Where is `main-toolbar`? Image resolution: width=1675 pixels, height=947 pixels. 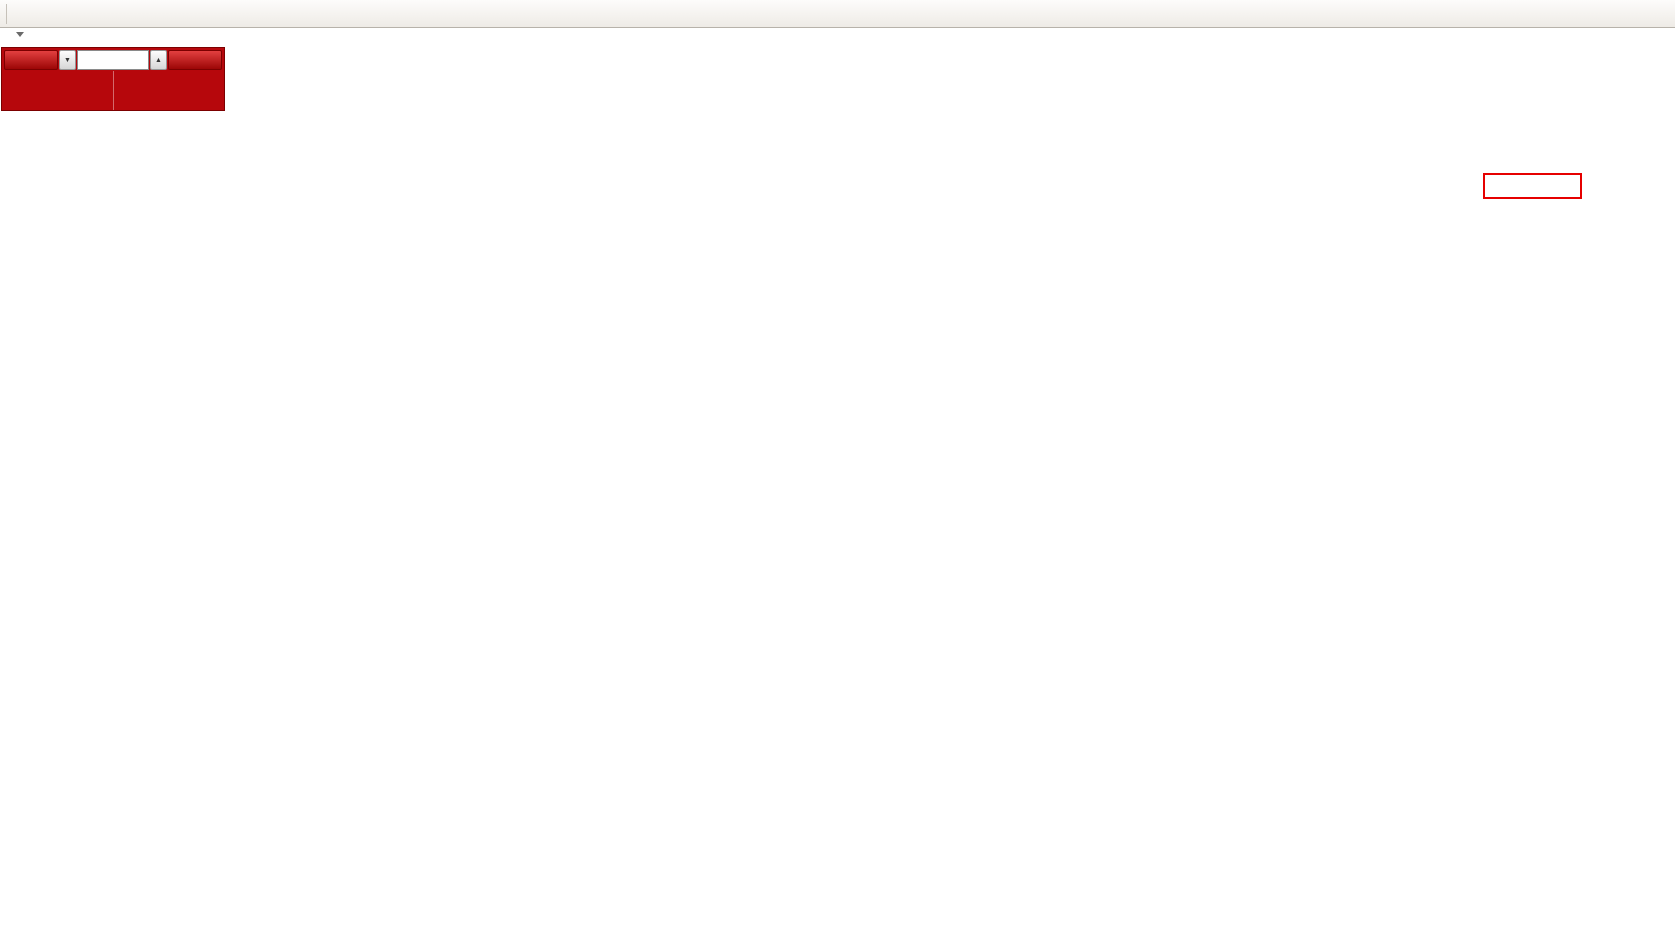 main-toolbar is located at coordinates (837, 14).